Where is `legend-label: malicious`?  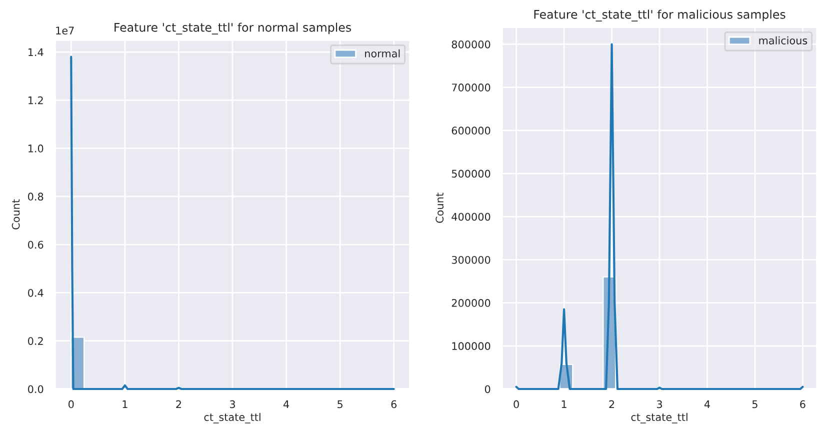
legend-label: malicious is located at coordinates (783, 40).